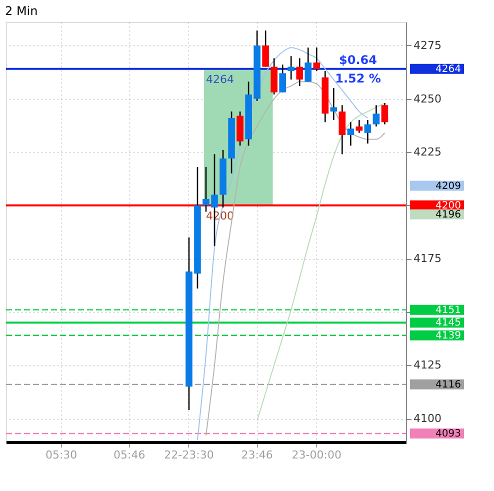 Image resolution: width=494 pixels, height=491 pixels. What do you see at coordinates (189, 455) in the screenshot?
I see `x-tick-label: 22-23:30` at bounding box center [189, 455].